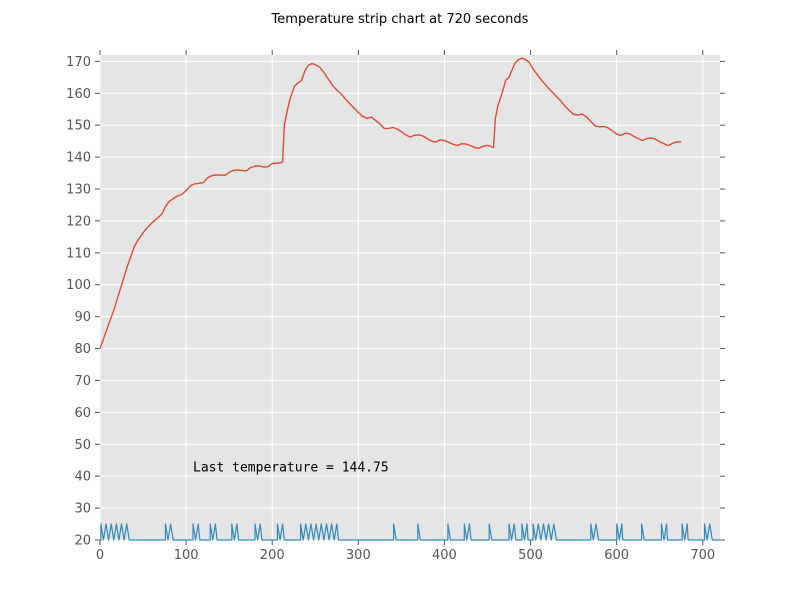 Image resolution: width=800 pixels, height=600 pixels. What do you see at coordinates (78, 126) in the screenshot?
I see `y-tick-label: 150` at bounding box center [78, 126].